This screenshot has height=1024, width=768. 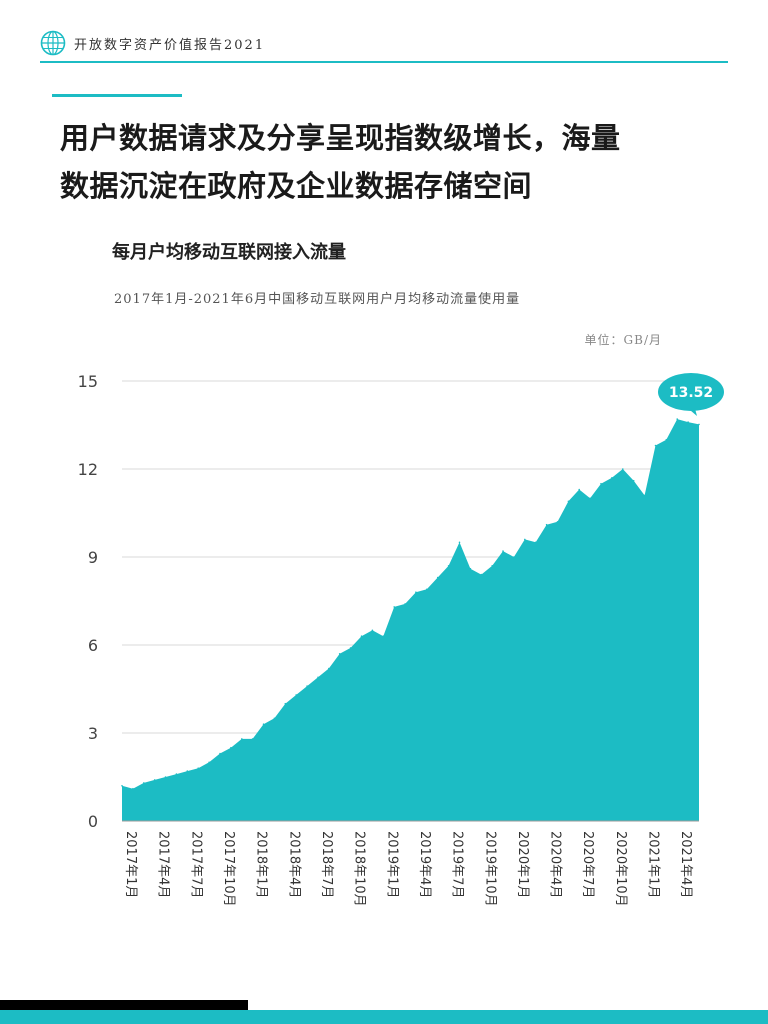 What do you see at coordinates (93, 733) in the screenshot?
I see `y-tick-label: 3` at bounding box center [93, 733].